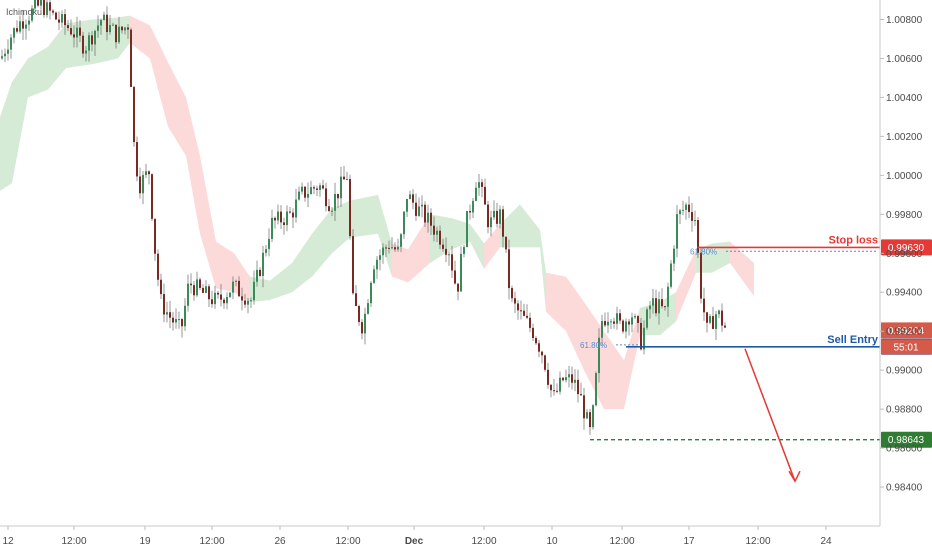  Describe the element at coordinates (904, 215) in the screenshot. I see `price-tick-label: 0.99800` at that location.